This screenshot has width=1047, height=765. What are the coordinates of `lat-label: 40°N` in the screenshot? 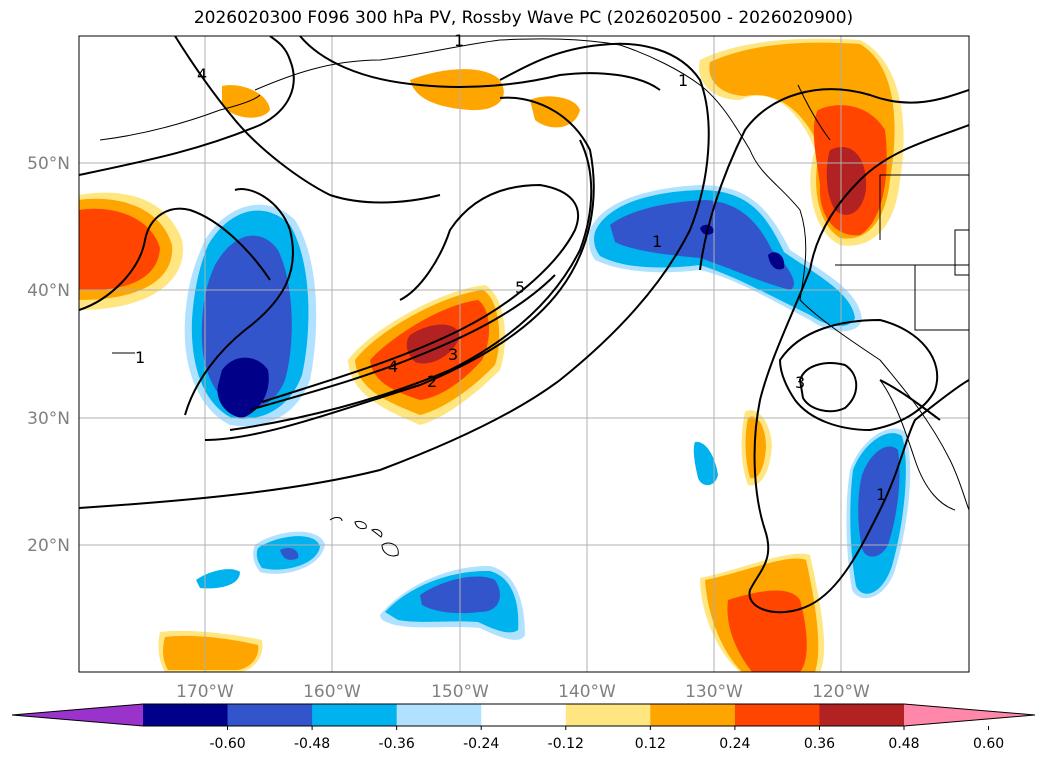 It's located at (48, 291).